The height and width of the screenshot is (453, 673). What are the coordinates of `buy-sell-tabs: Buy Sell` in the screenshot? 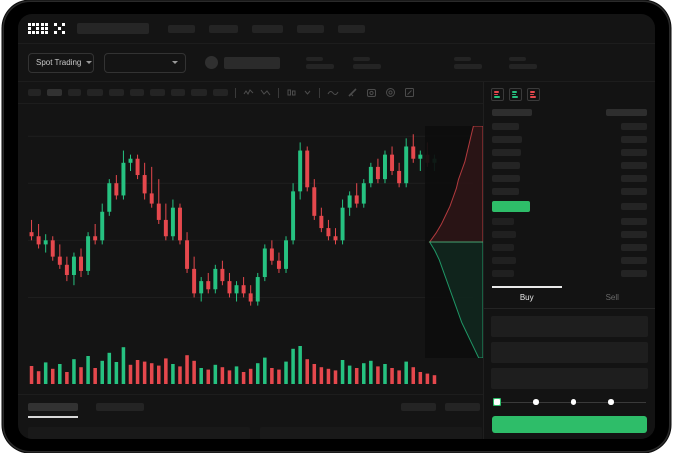 It's located at (569, 297).